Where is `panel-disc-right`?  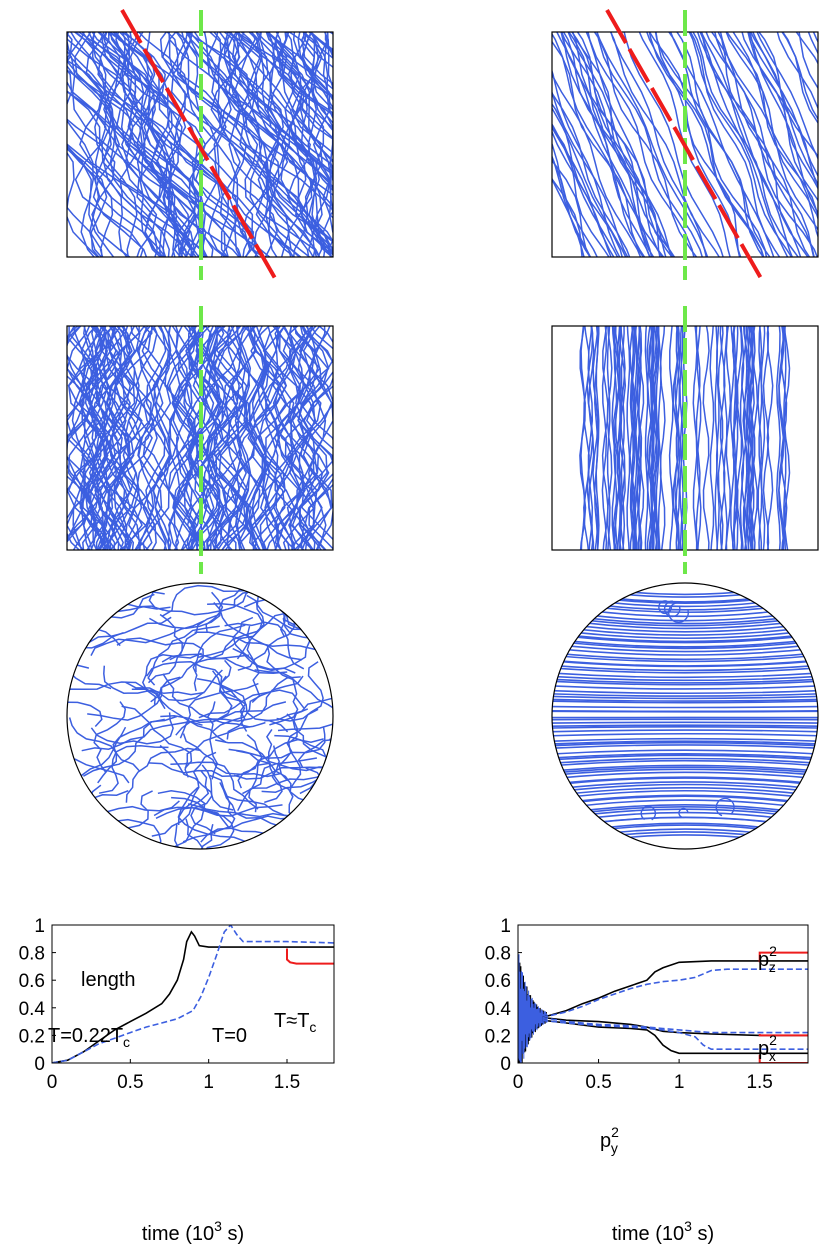 panel-disc-right is located at coordinates (685, 716).